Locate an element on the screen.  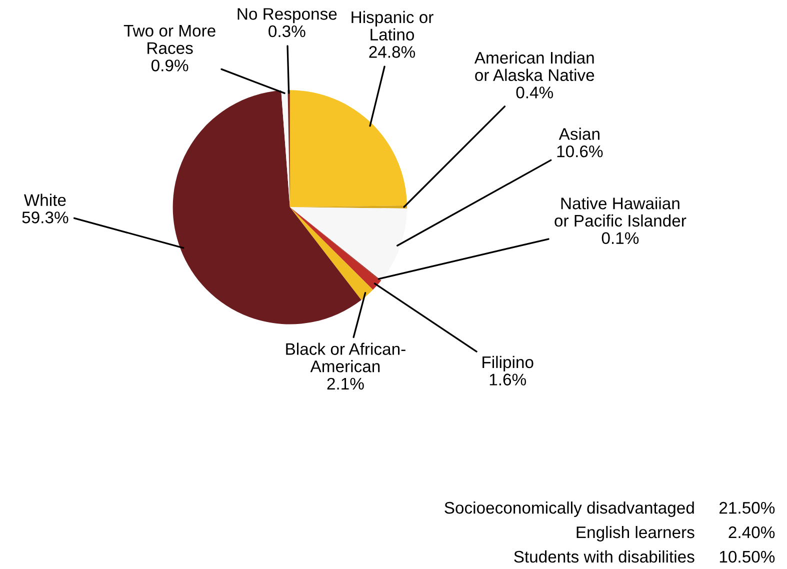
data-label: 24.8% is located at coordinates (392, 52).